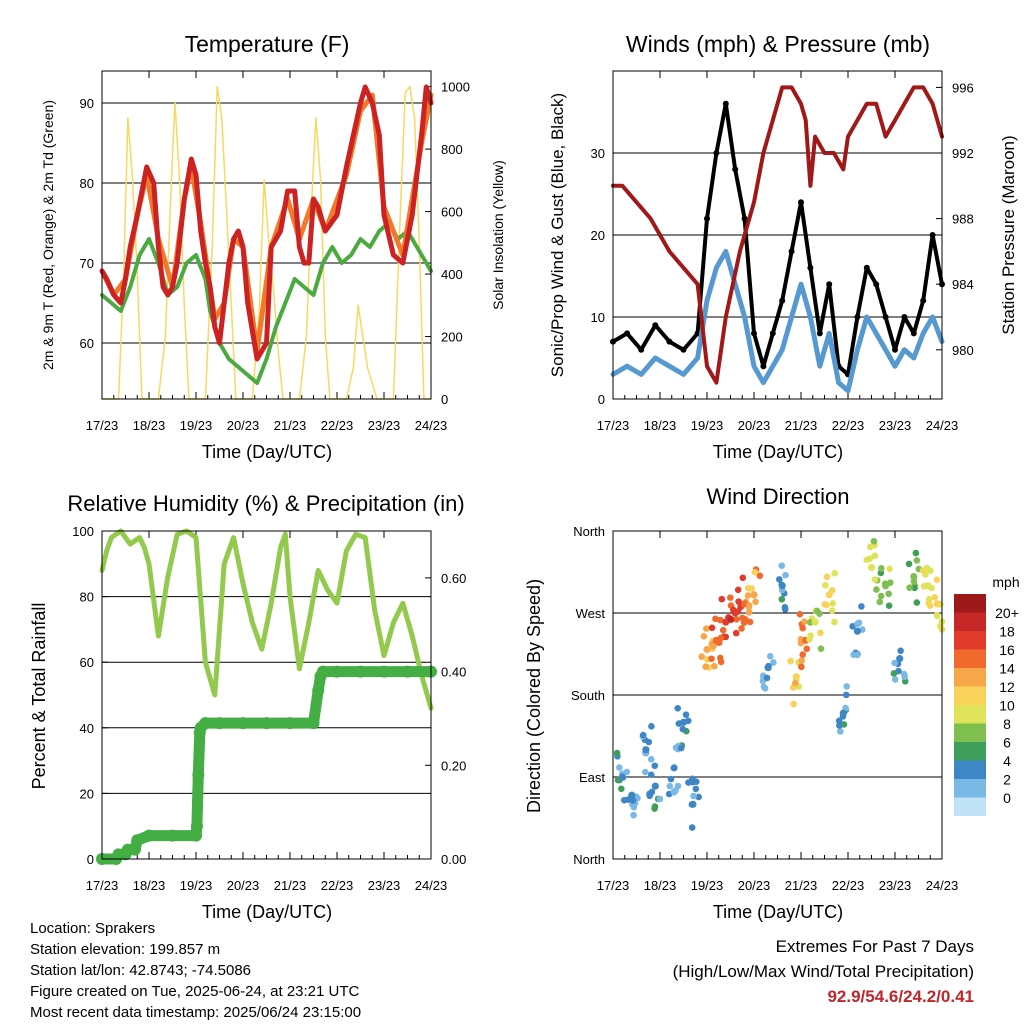 The height and width of the screenshot is (1024, 1024). What do you see at coordinates (125, 949) in the screenshot?
I see `station-elevation: Station elevation: 199.857 m` at bounding box center [125, 949].